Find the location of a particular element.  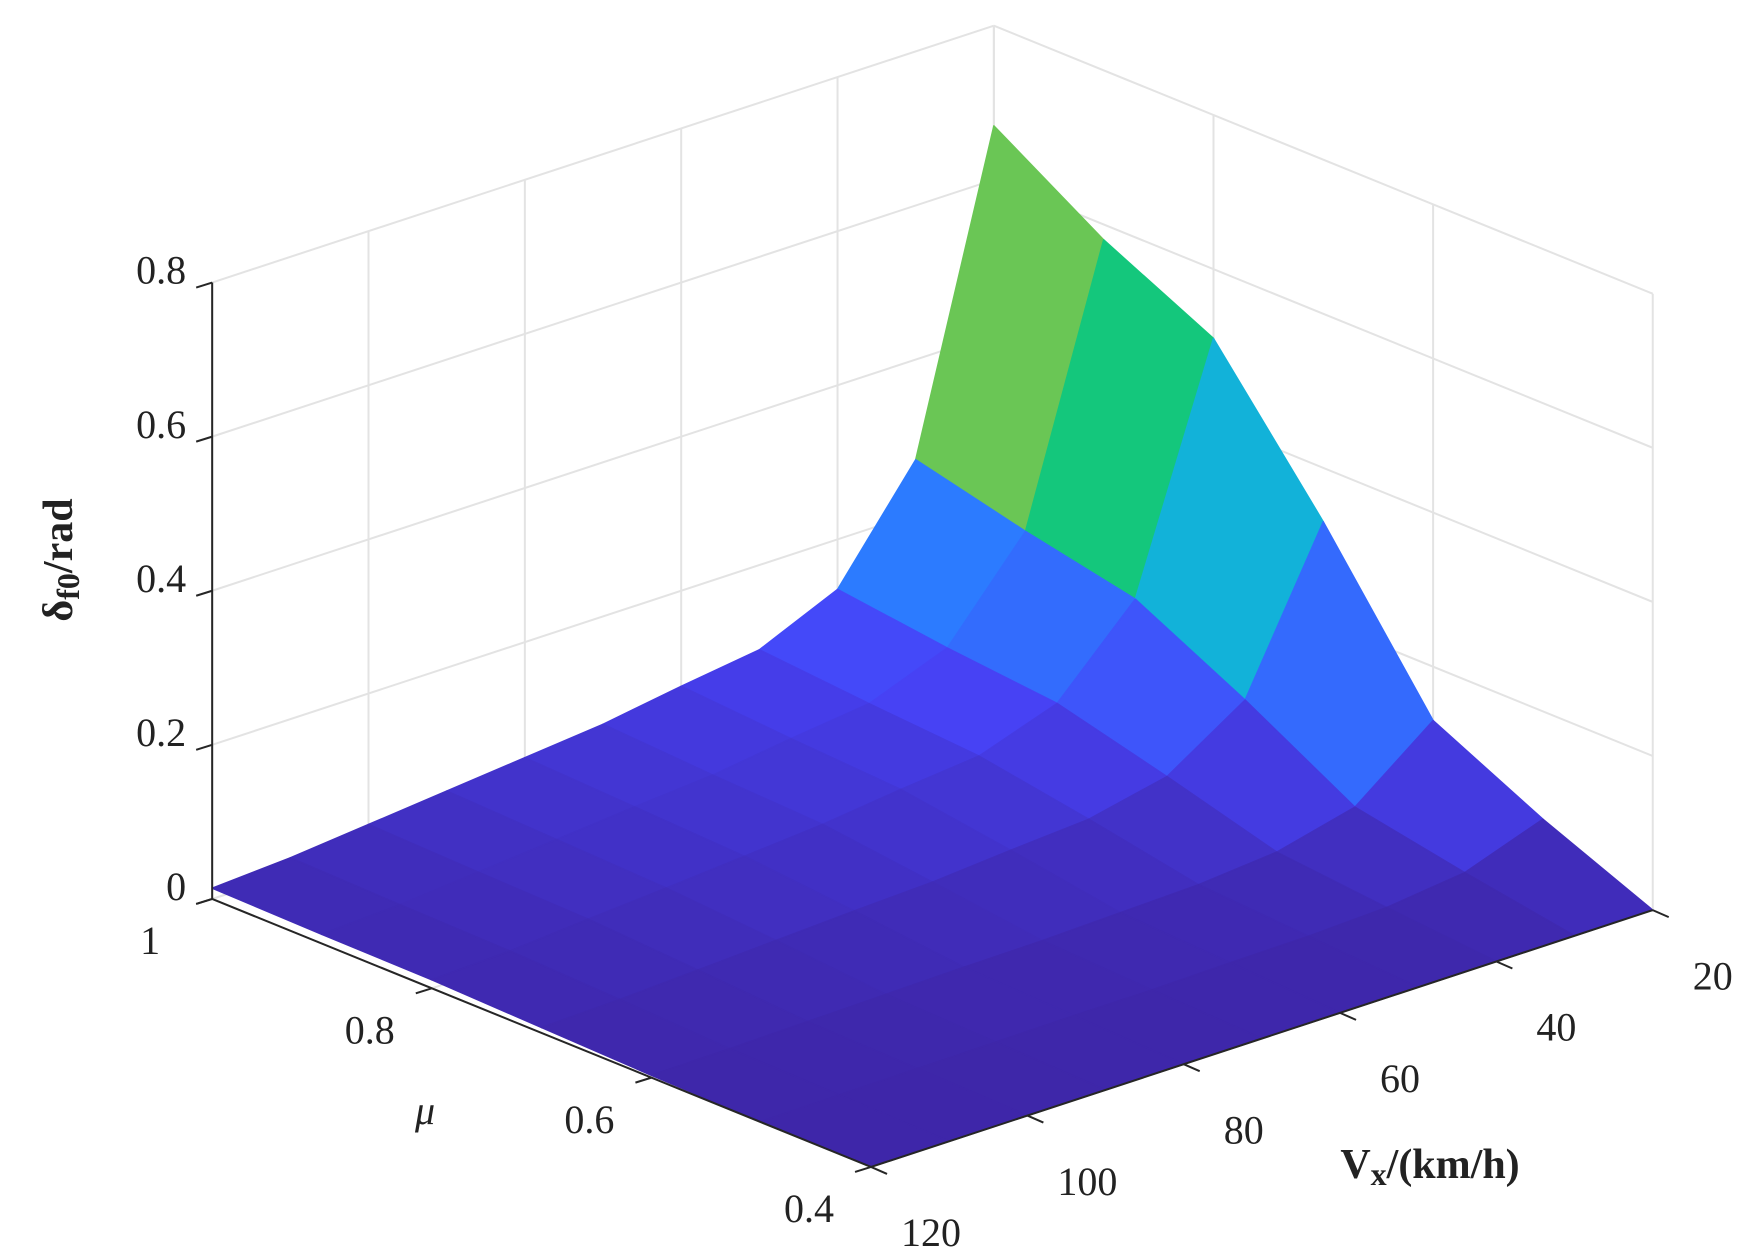

z-tick-label: 0.4 is located at coordinates (161, 578).